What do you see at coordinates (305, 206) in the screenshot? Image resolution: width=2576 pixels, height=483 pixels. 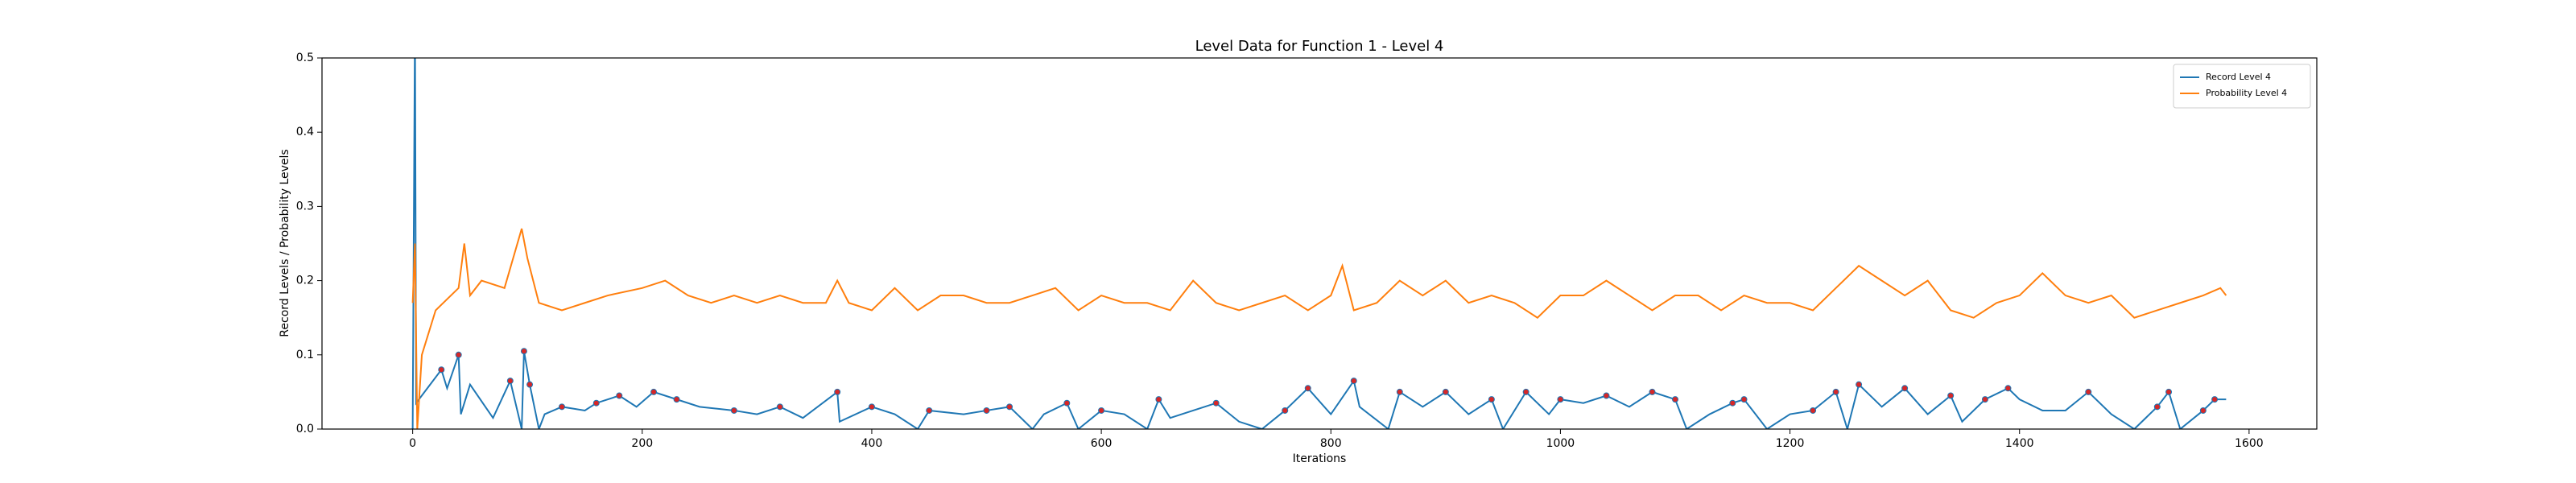 I see `y-tick-label: 0.3` at bounding box center [305, 206].